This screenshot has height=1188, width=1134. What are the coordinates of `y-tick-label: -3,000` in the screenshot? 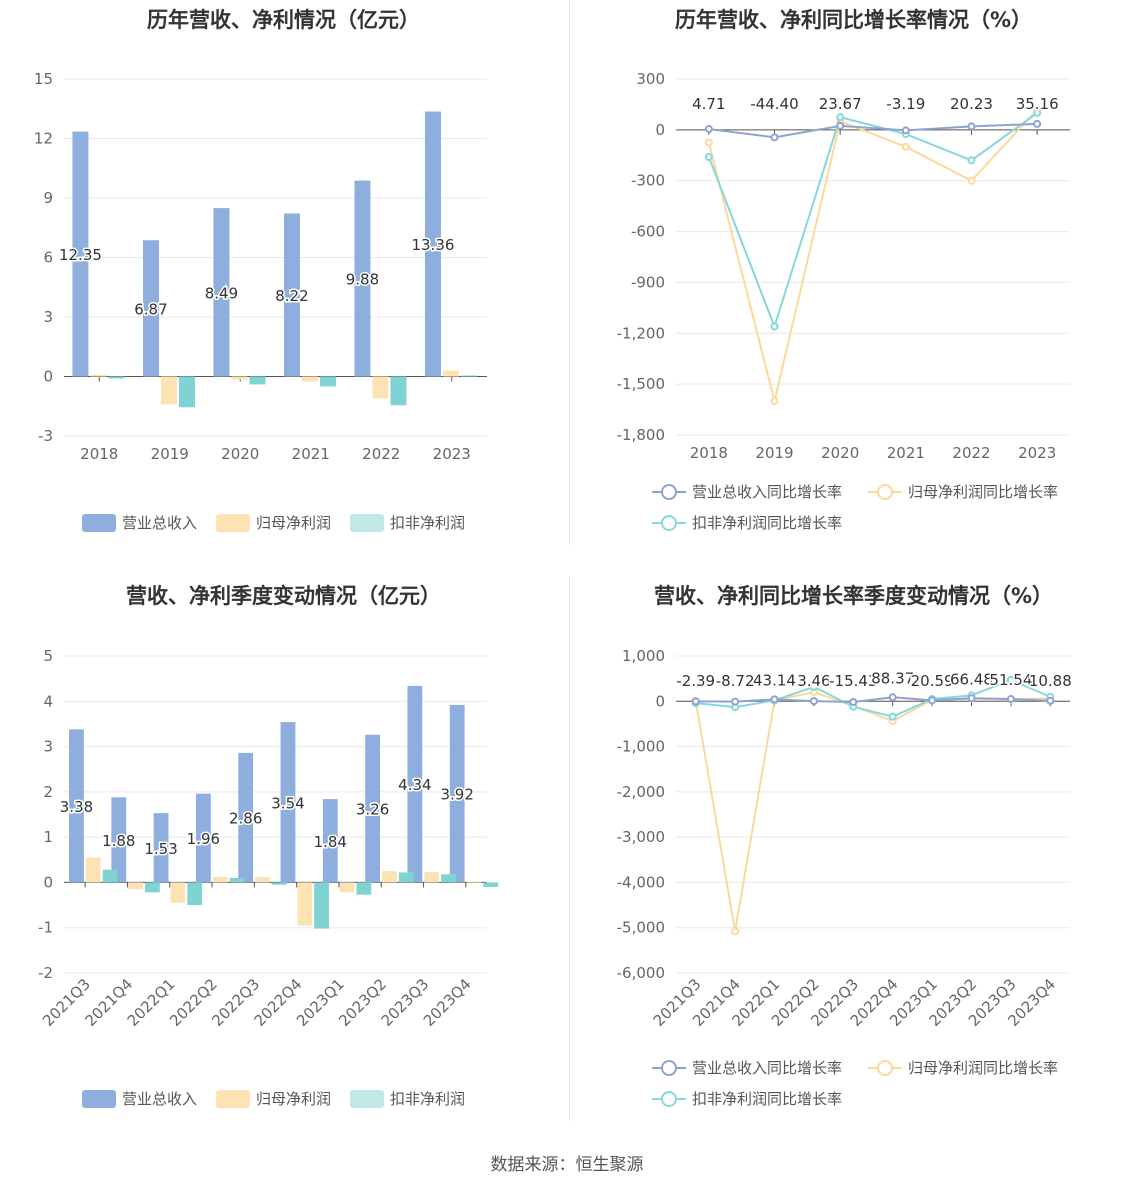 It's located at (641, 837).